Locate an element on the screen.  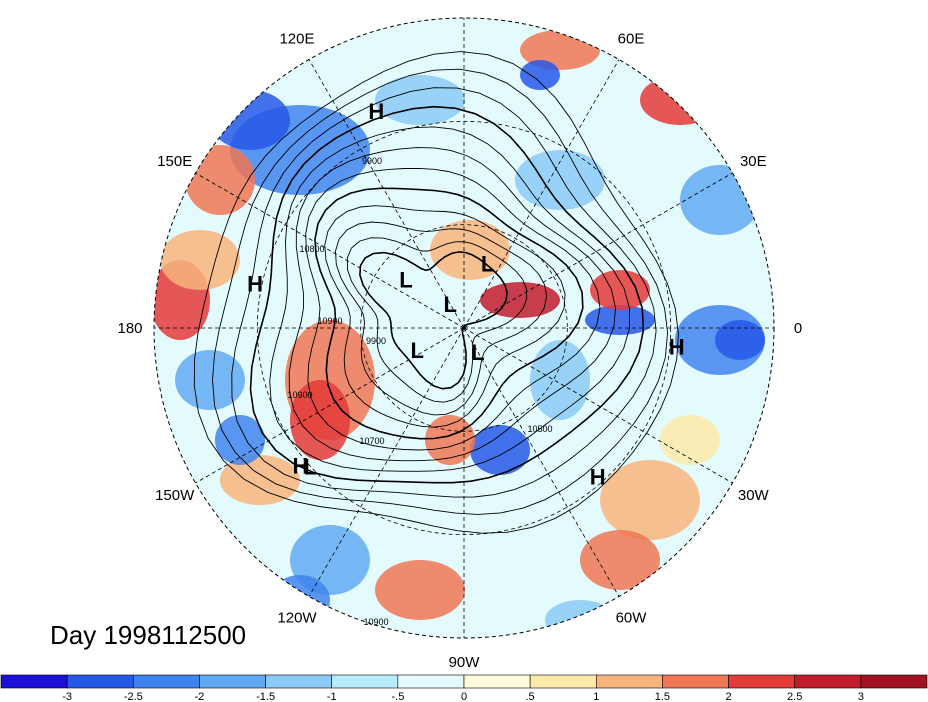
colorbar-tick-label: .5 is located at coordinates (530, 696).